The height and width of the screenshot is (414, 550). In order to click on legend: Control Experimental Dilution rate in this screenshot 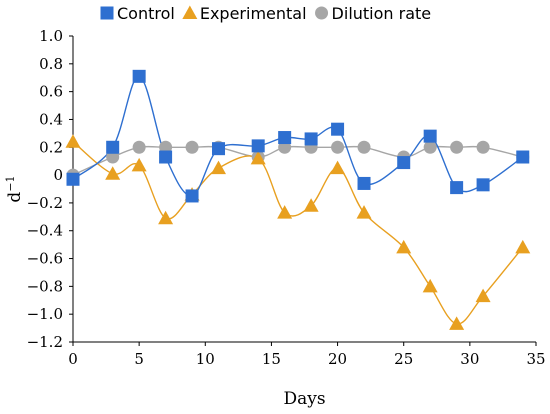, I will do `click(266, 13)`.